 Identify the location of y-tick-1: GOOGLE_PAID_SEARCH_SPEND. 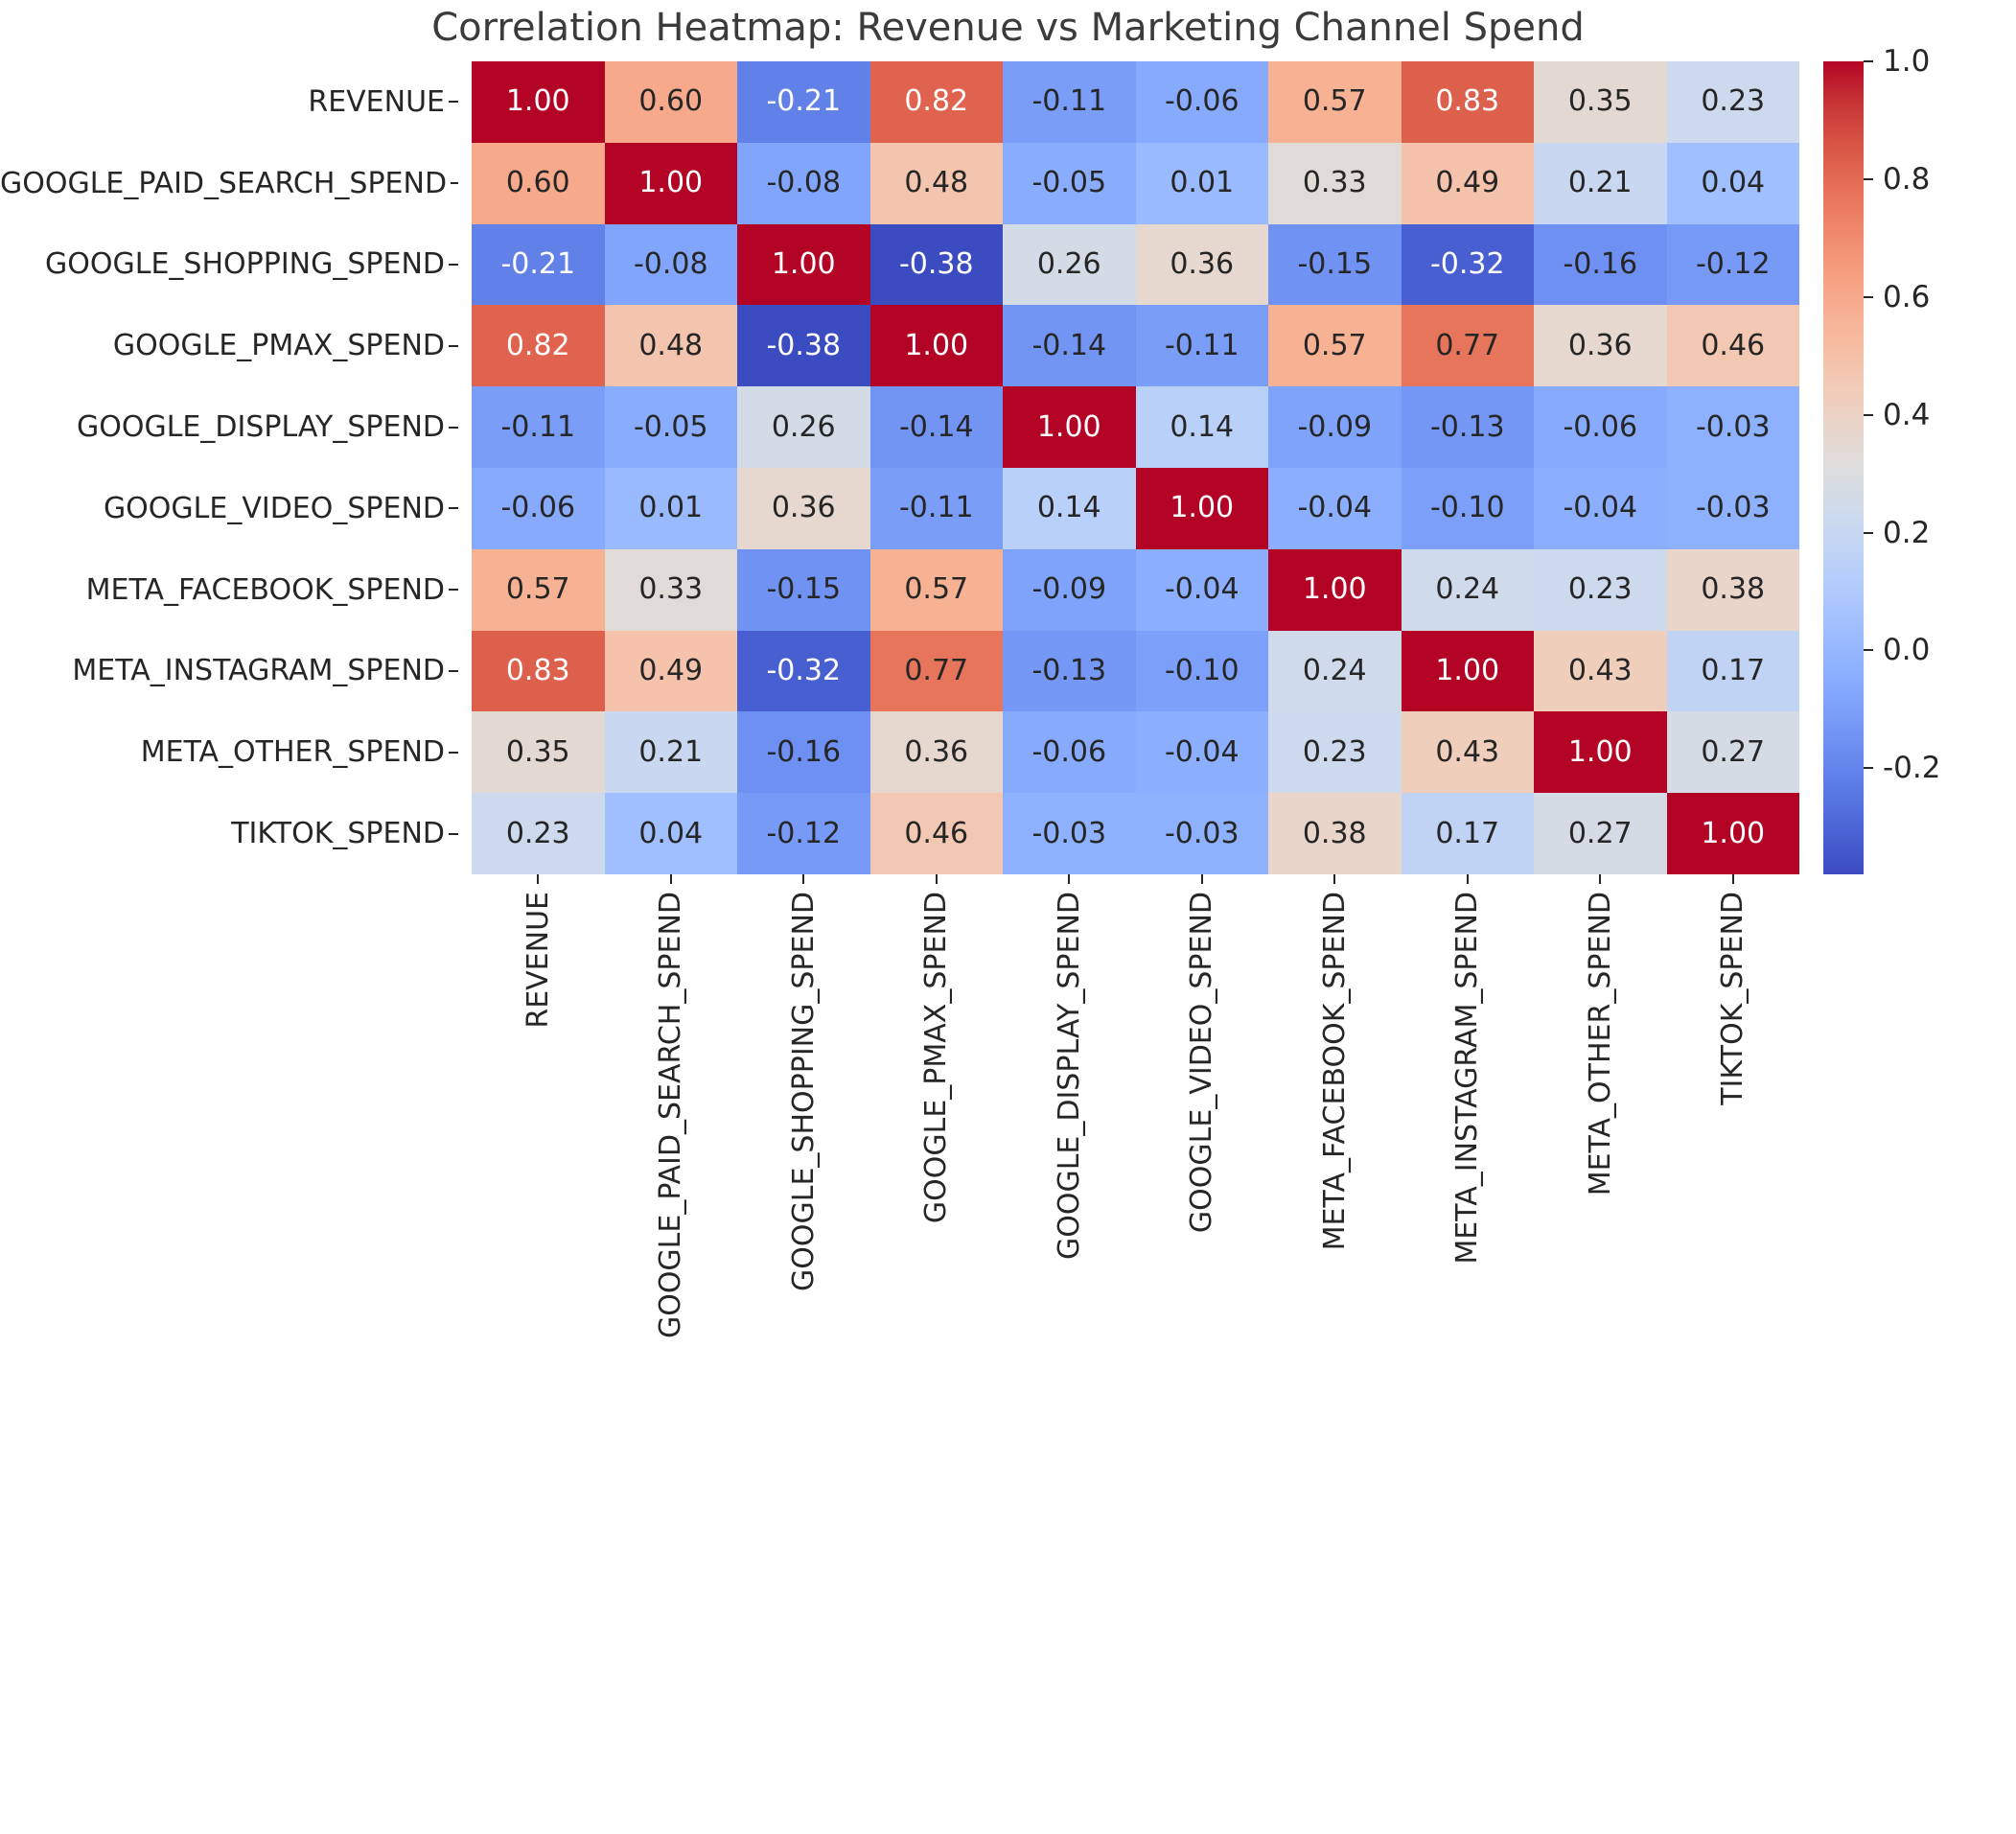
(230, 183).